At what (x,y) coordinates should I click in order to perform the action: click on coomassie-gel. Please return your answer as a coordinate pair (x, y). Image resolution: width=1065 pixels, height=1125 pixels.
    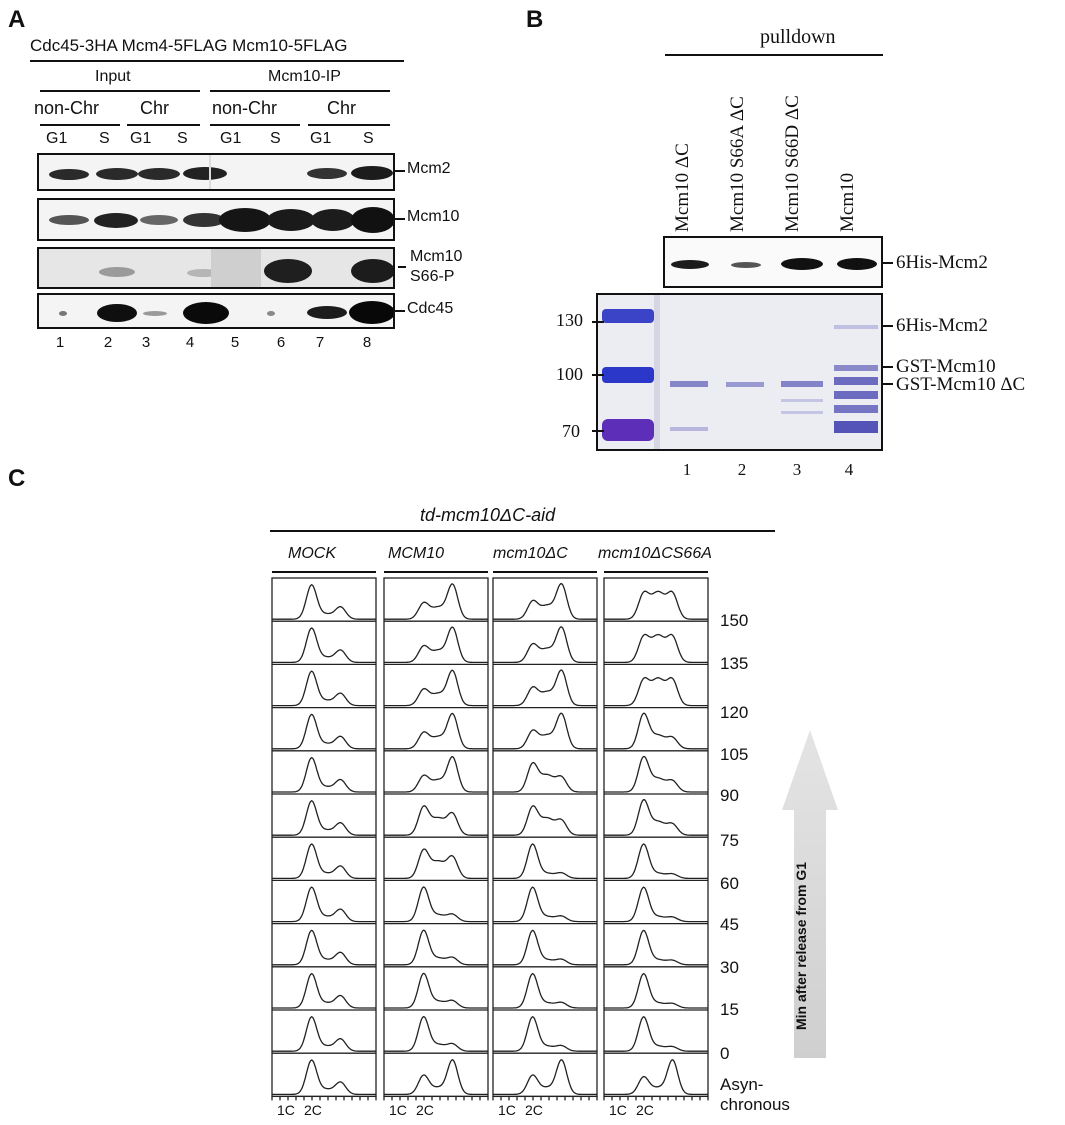
    Looking at the image, I should click on (739, 372).